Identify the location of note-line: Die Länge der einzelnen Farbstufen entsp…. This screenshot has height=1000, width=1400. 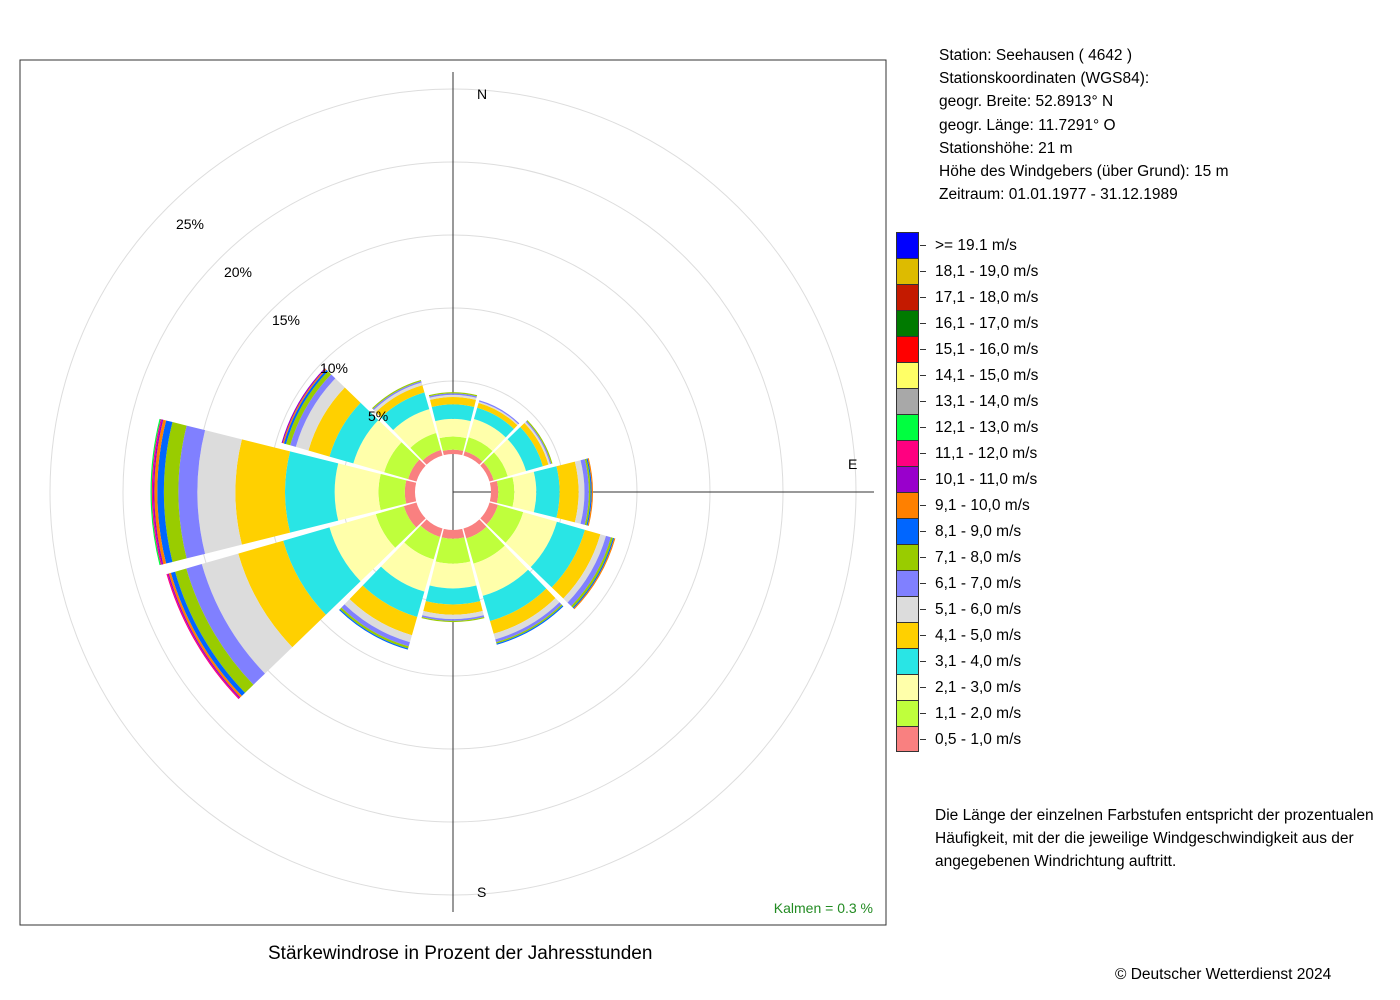
(1154, 815).